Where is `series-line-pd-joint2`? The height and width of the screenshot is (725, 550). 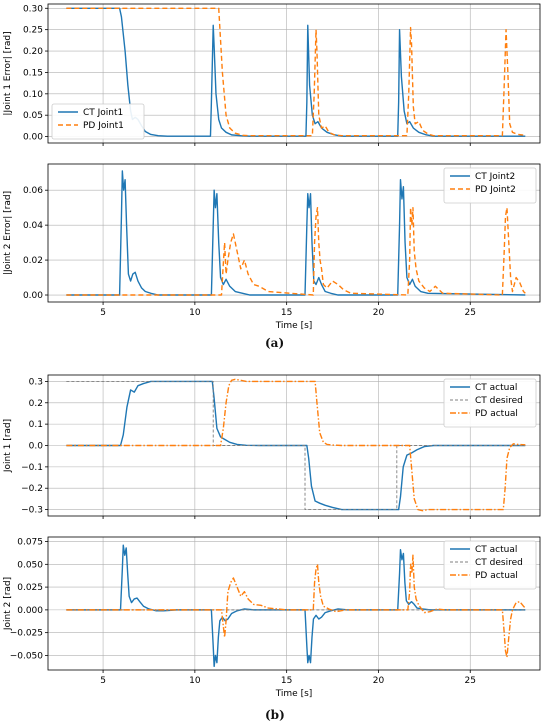
series-line-pd-joint2 is located at coordinates (296, 251).